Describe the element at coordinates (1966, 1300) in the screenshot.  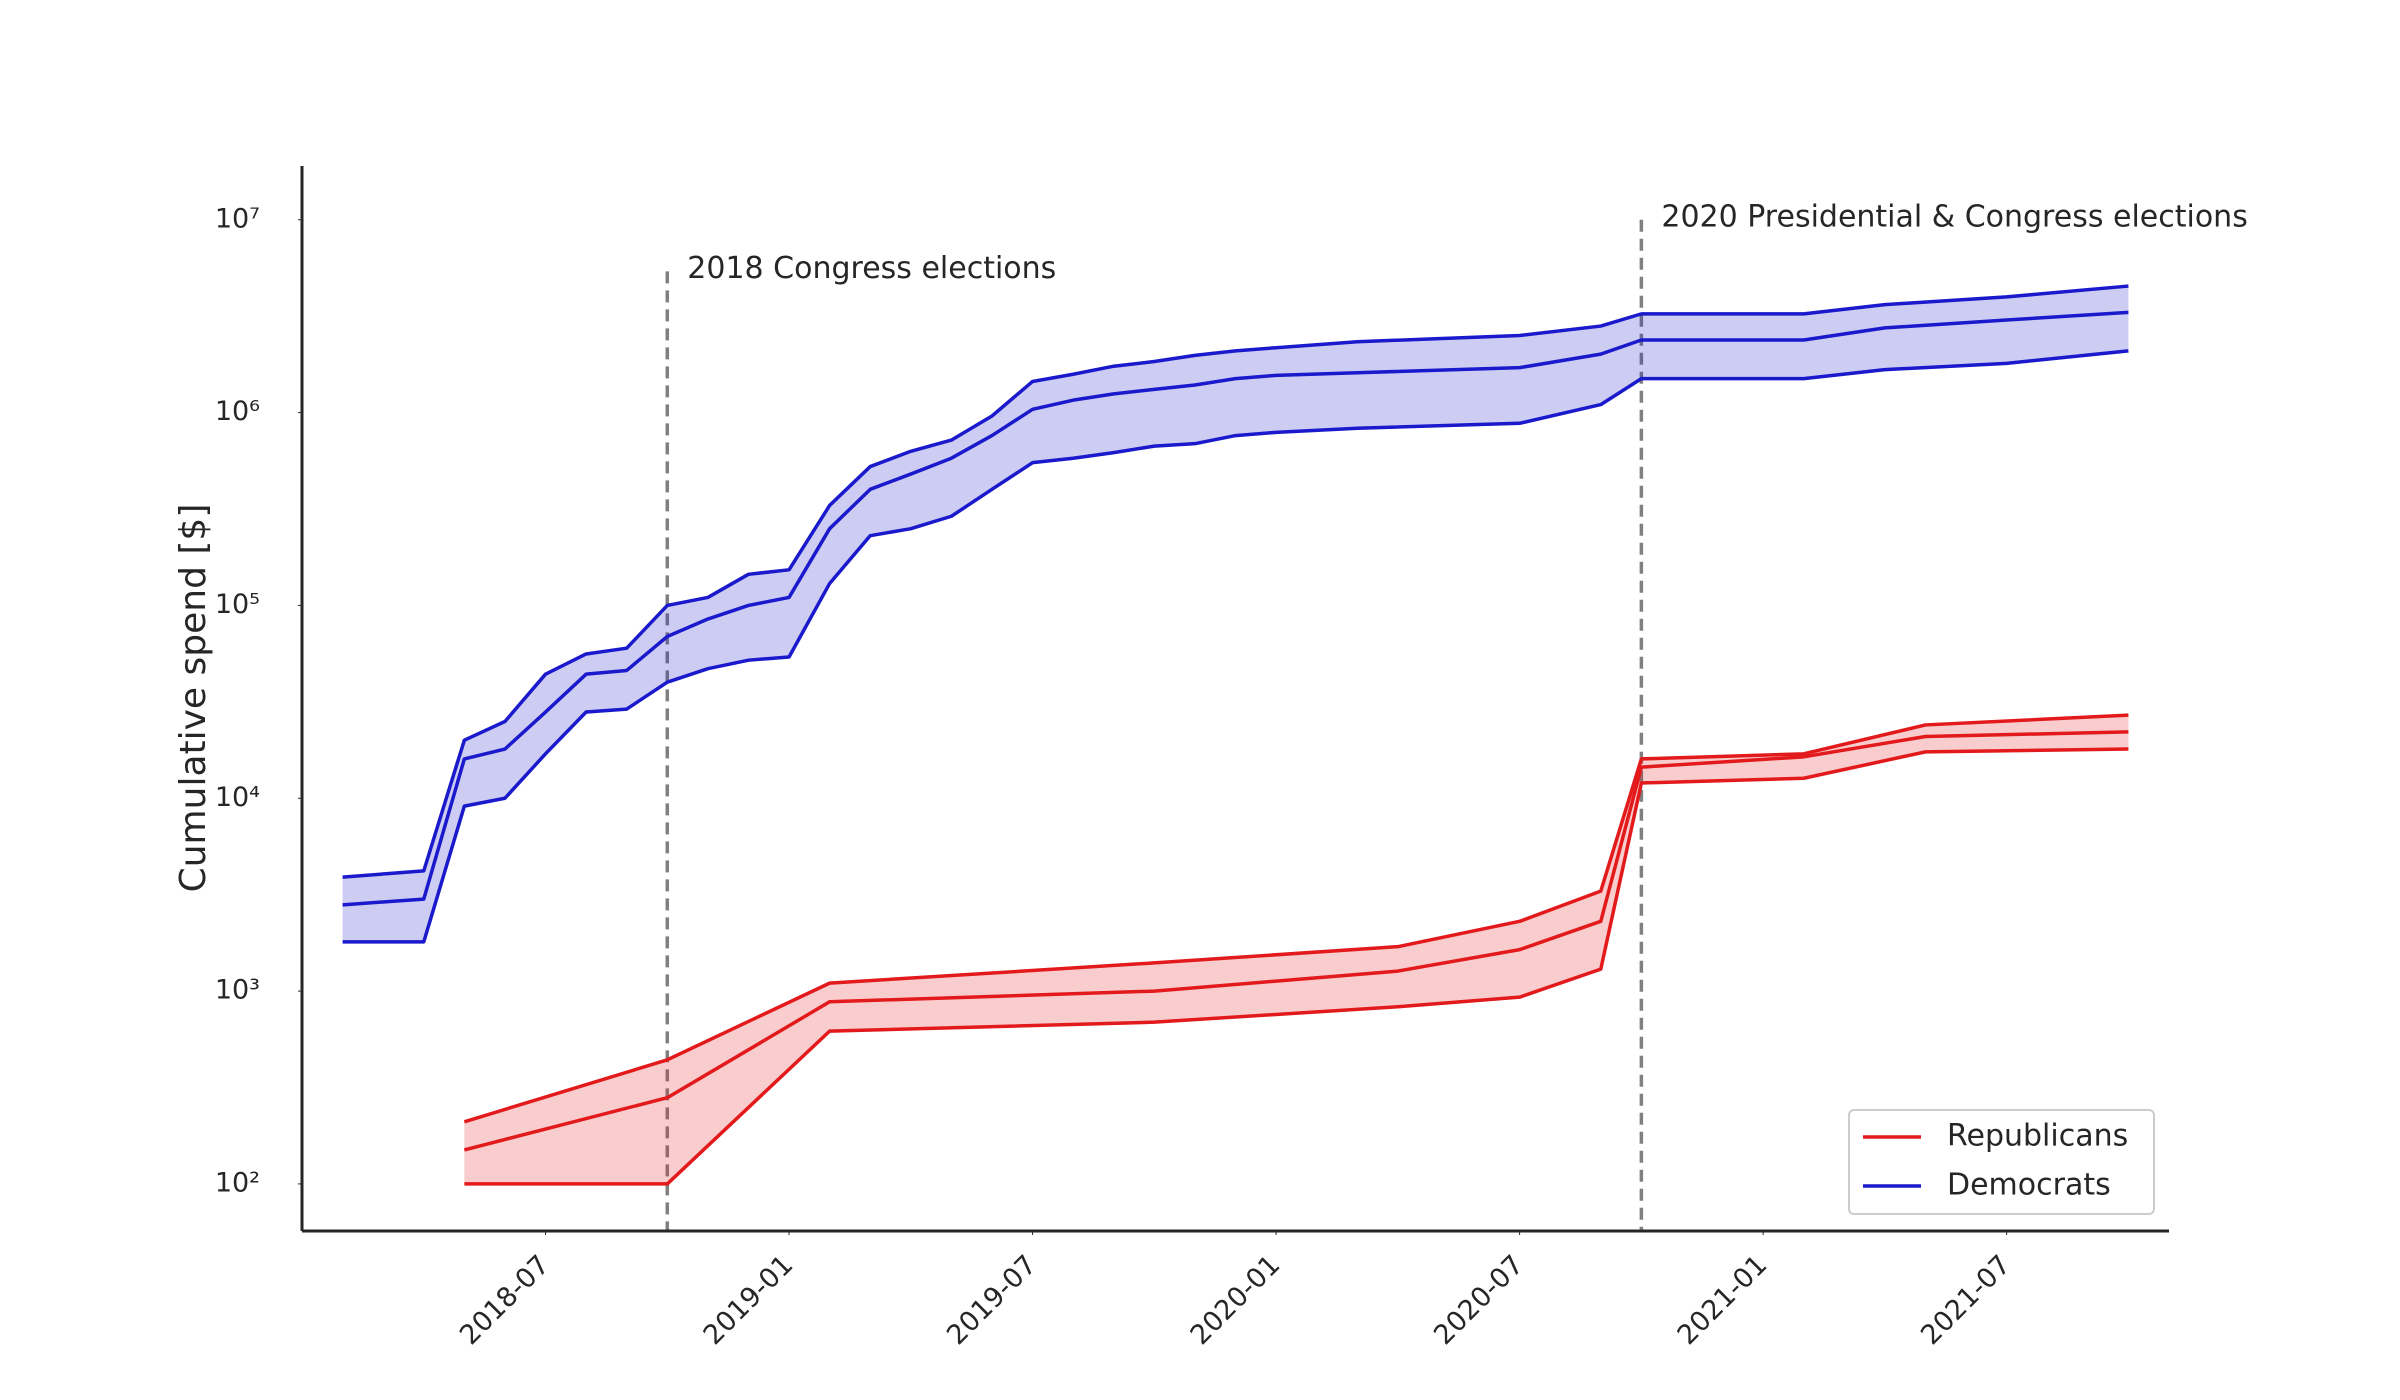
I see `x-tick-label: 2021-07` at that location.